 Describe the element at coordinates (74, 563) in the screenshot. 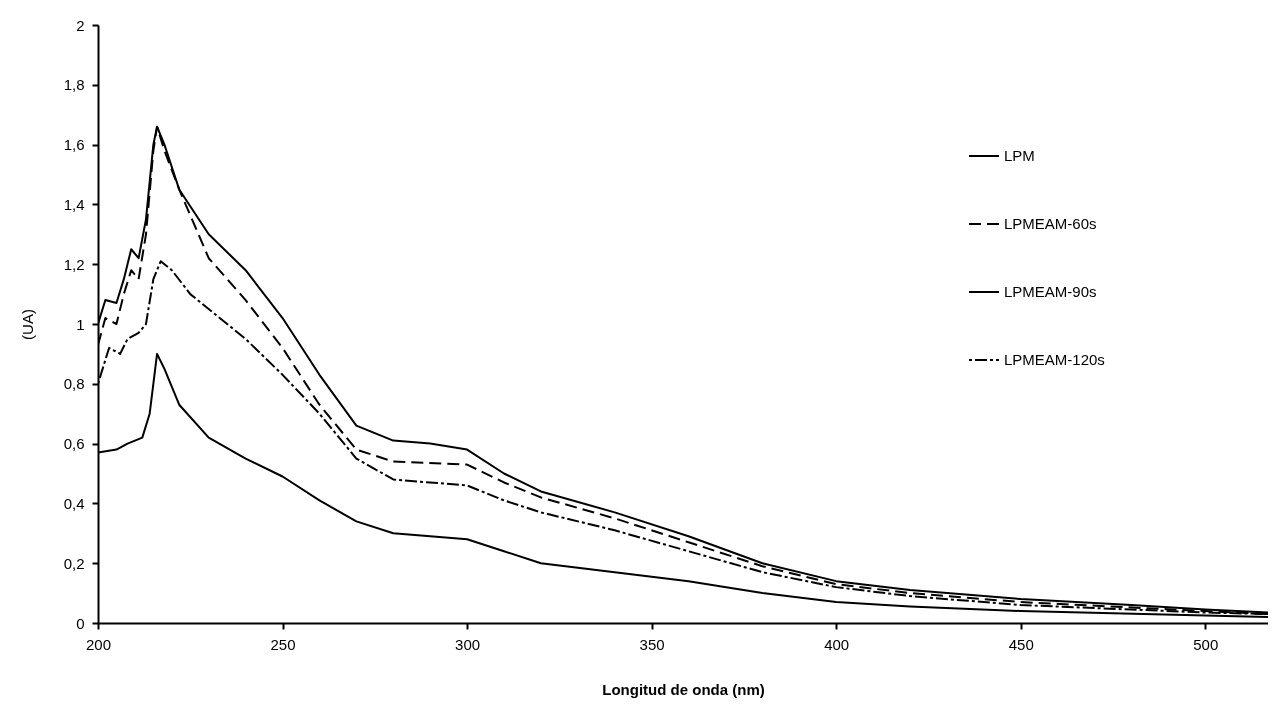

I see `y-tick-label: 0,2` at that location.